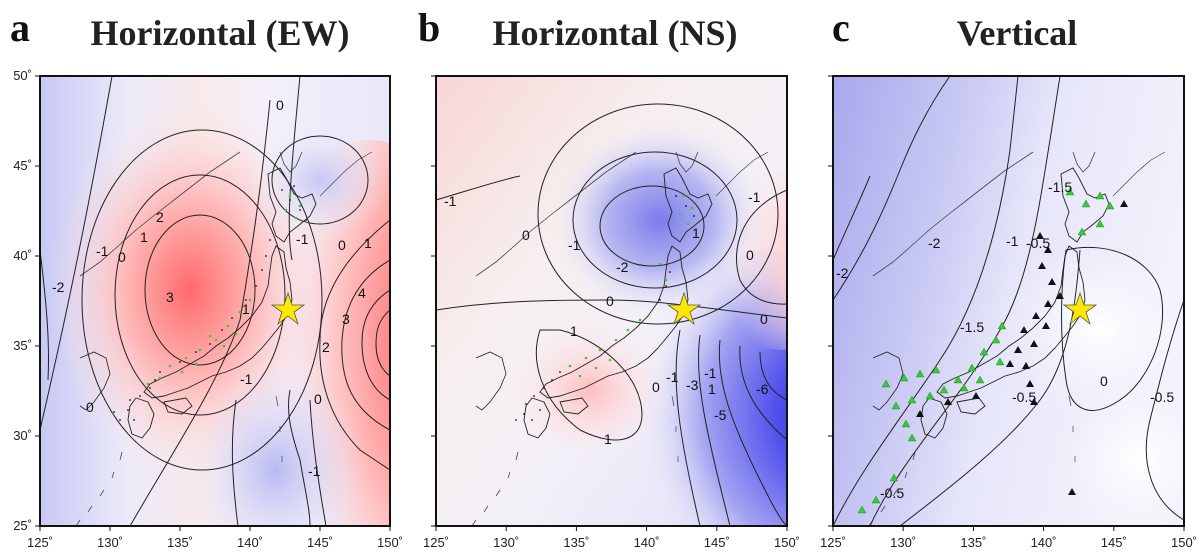  I want to click on lat-tick-label: 30˚, so click(22, 435).